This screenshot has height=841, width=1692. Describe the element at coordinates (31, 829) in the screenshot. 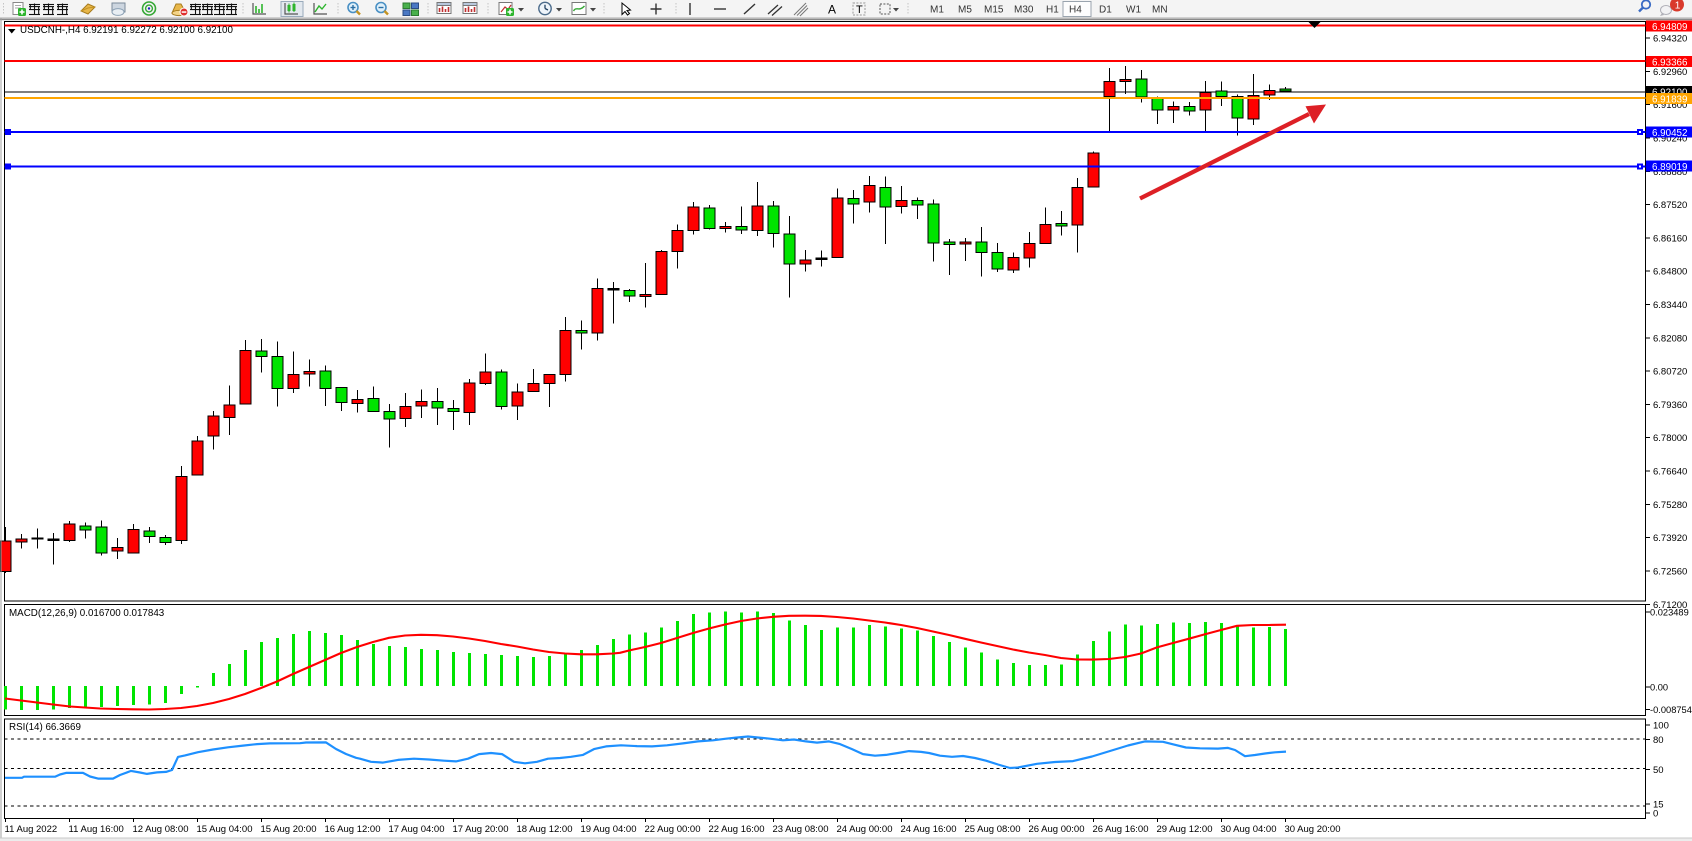

I see `svg-text: 11 Aug 2022` at that location.